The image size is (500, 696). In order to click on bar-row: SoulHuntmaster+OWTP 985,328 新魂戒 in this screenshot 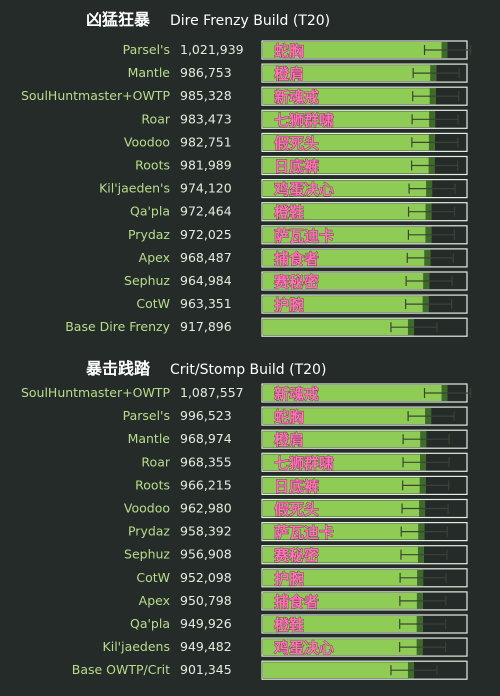, I will do `click(244, 96)`.